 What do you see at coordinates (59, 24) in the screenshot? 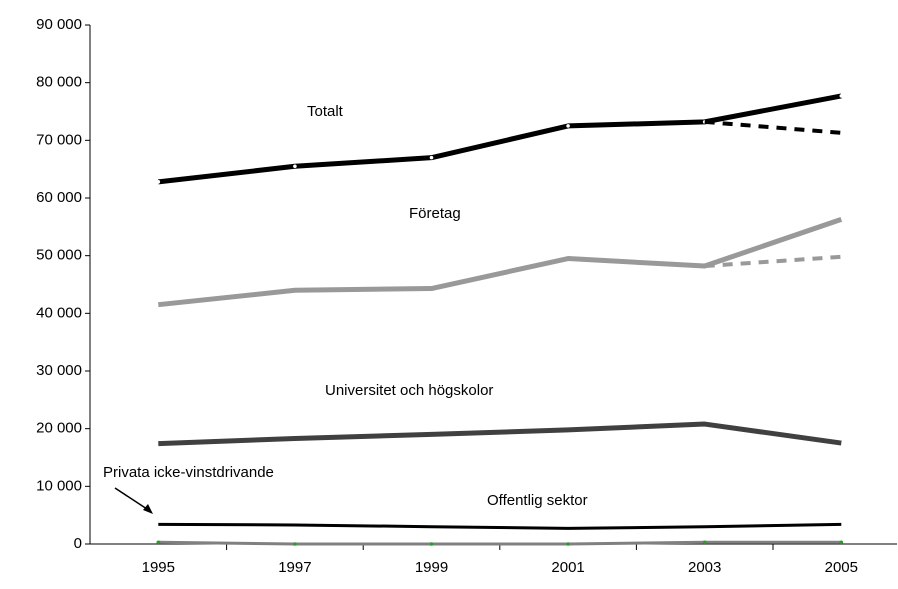
I see `y-tick-label: 90 000` at bounding box center [59, 24].